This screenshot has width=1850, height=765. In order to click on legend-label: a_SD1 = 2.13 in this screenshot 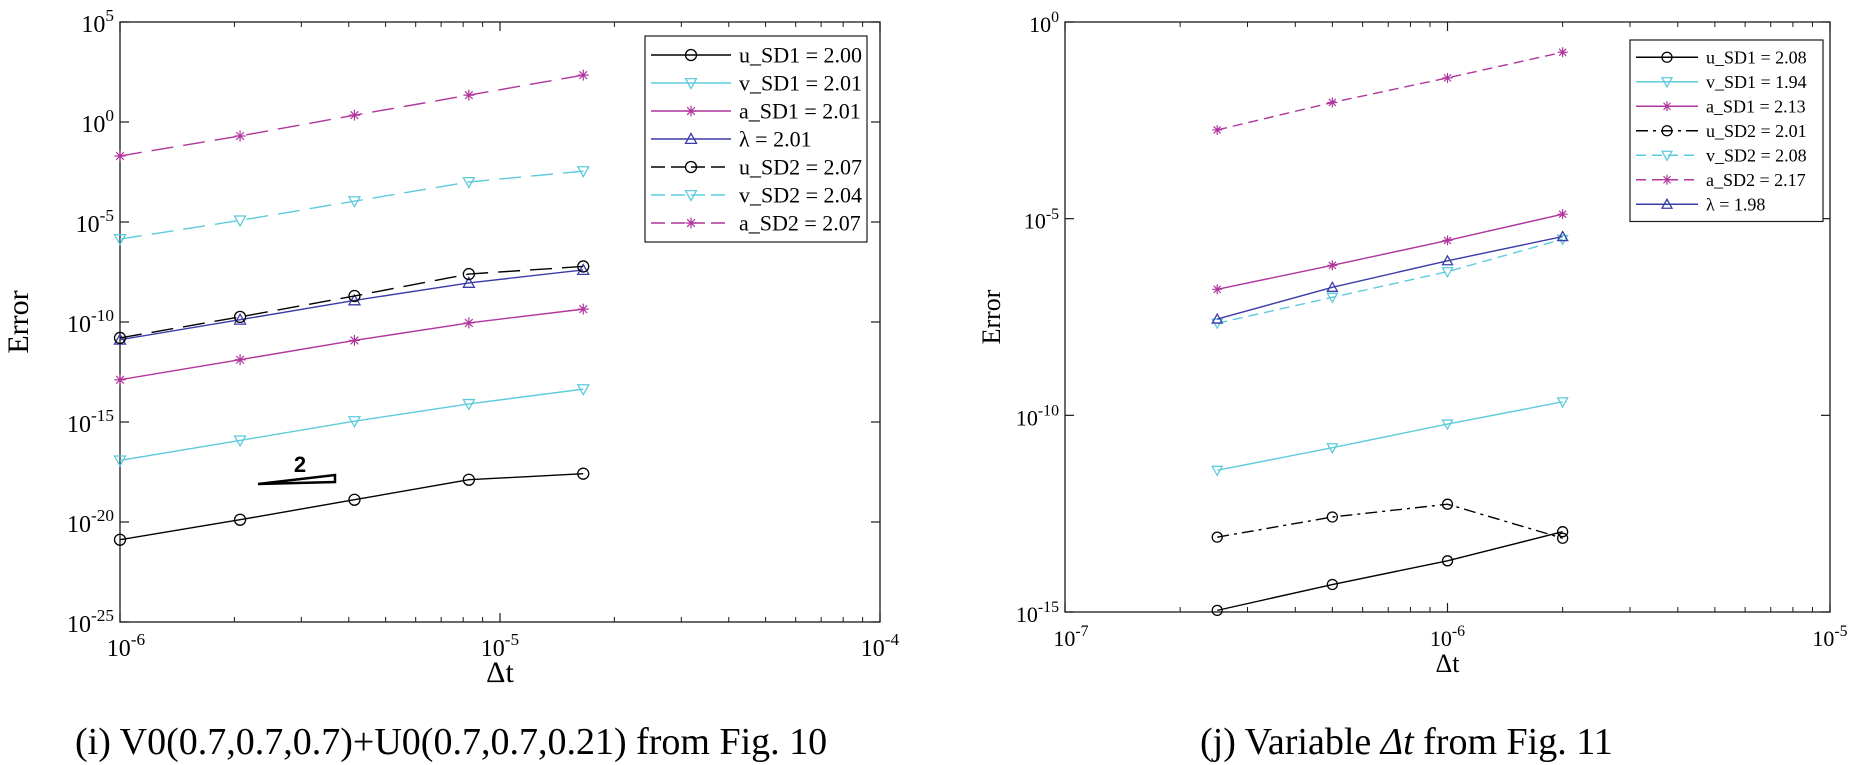, I will do `click(1756, 107)`.